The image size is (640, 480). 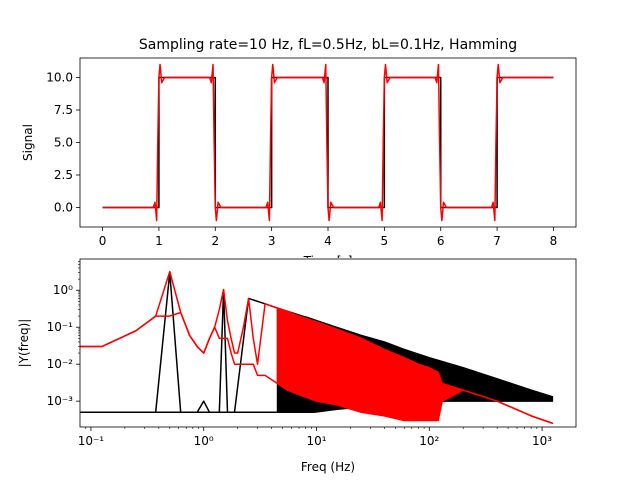 I want to click on freq-x-tick-label: 10², so click(x=429, y=441).